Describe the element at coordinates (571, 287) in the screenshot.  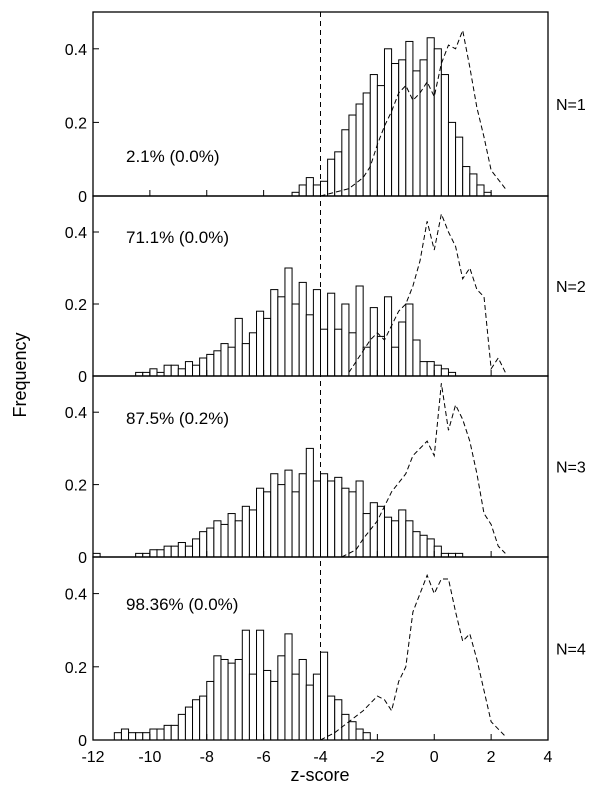
I see `panel-label: N=2` at that location.